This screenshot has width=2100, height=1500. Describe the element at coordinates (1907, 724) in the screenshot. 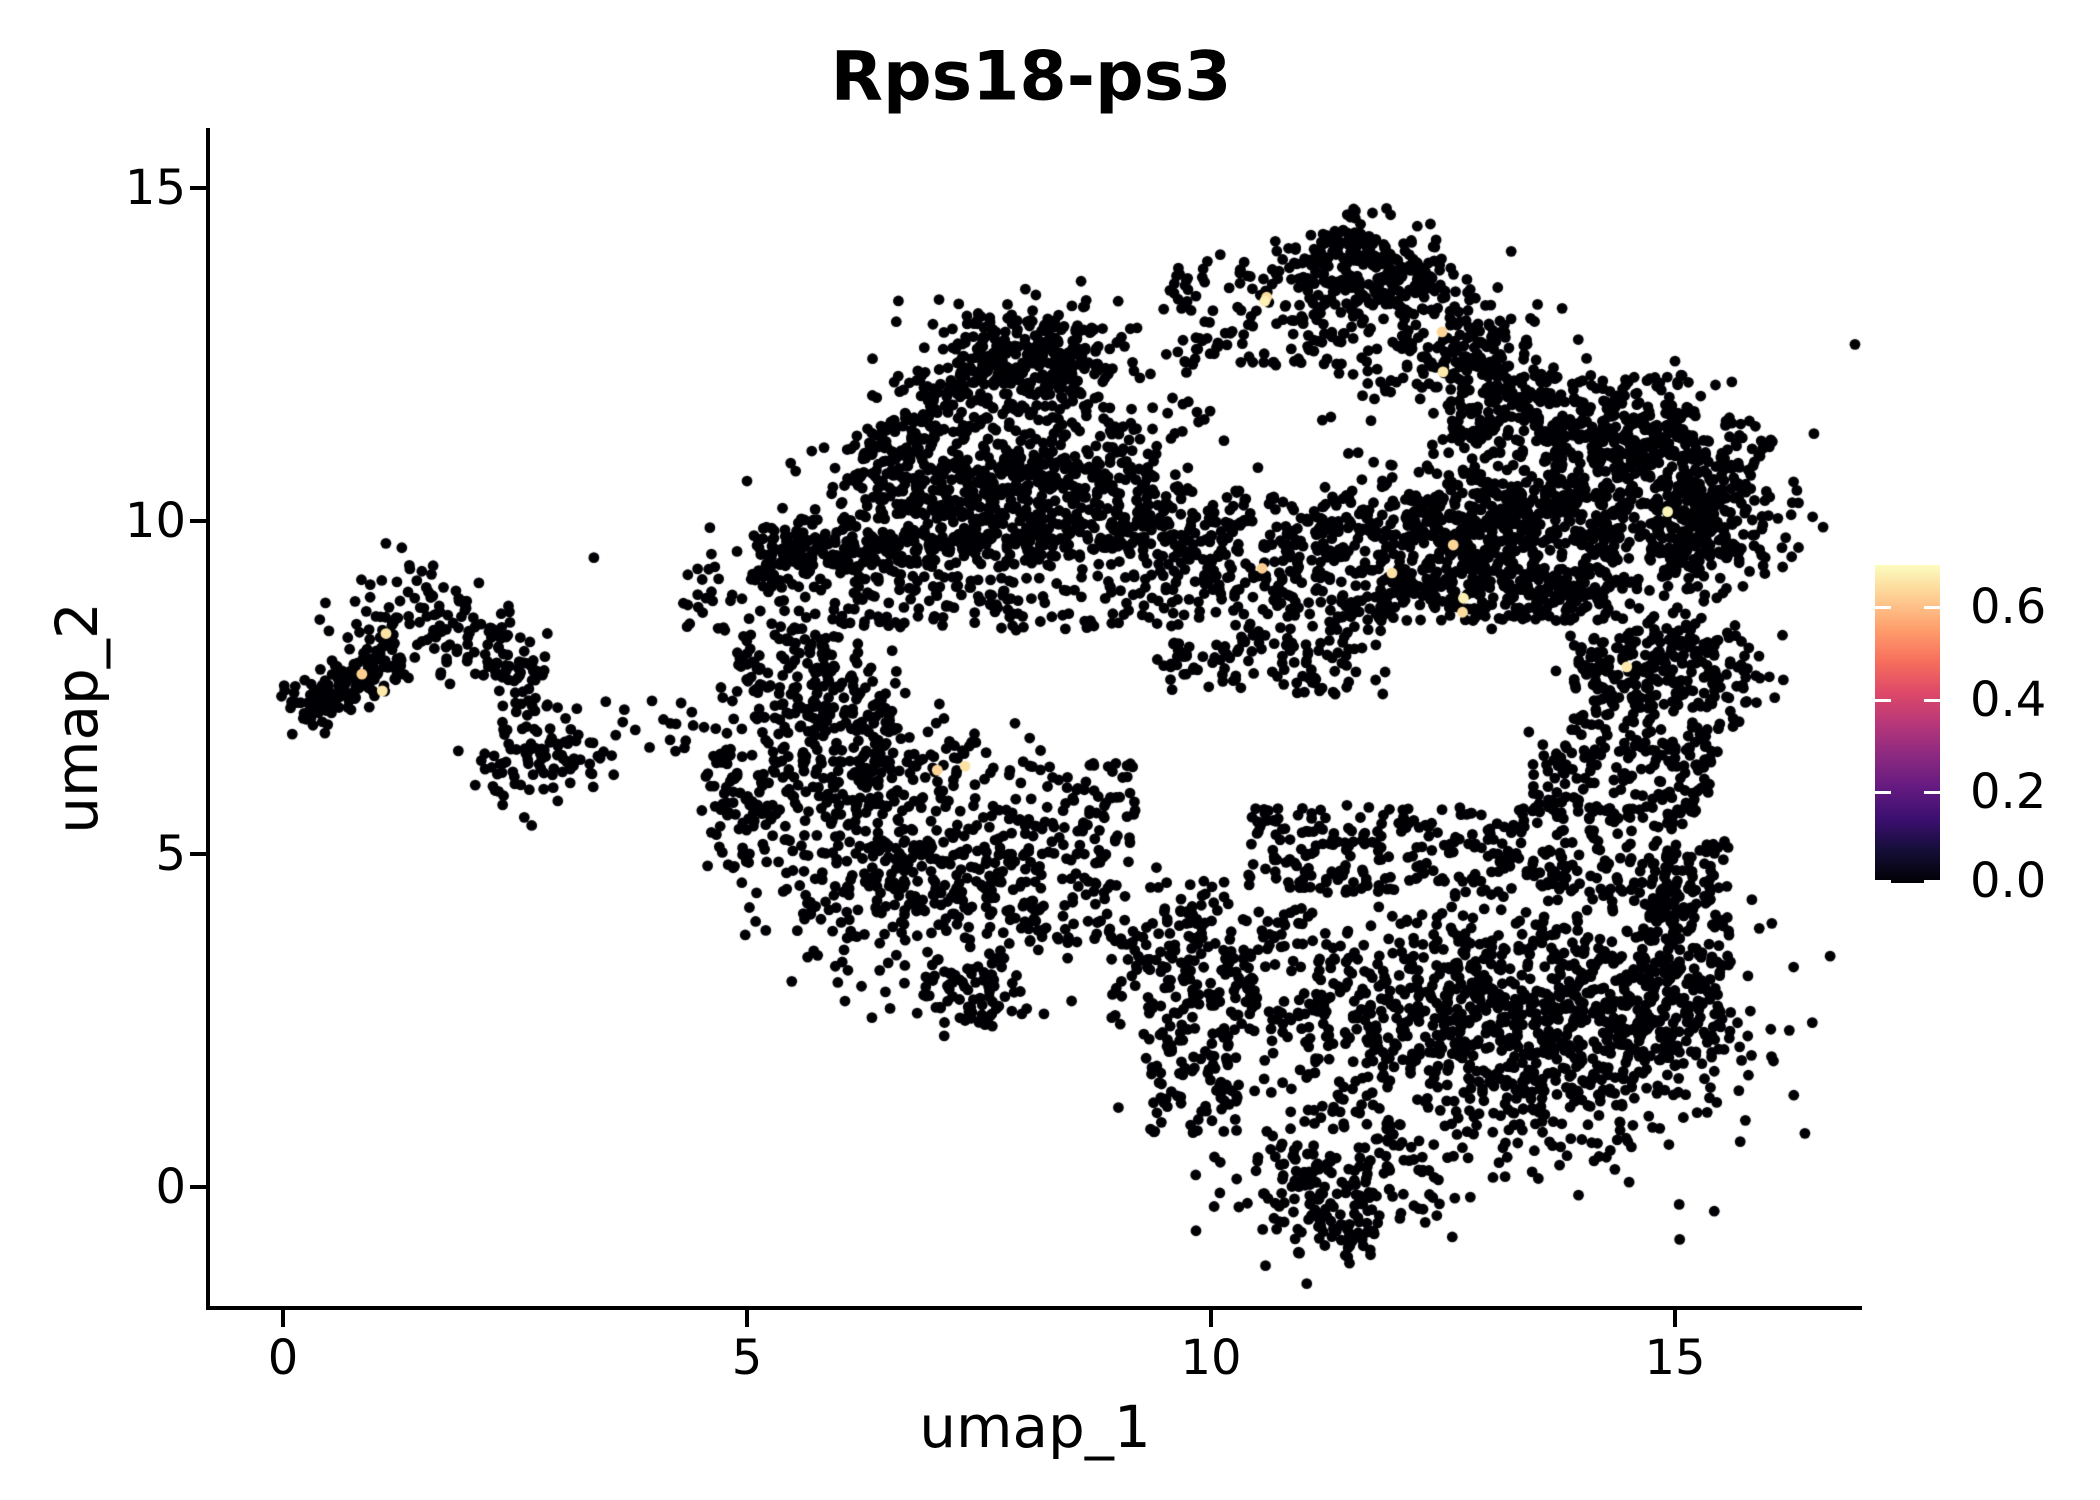

I see `colorbar-gradient` at that location.